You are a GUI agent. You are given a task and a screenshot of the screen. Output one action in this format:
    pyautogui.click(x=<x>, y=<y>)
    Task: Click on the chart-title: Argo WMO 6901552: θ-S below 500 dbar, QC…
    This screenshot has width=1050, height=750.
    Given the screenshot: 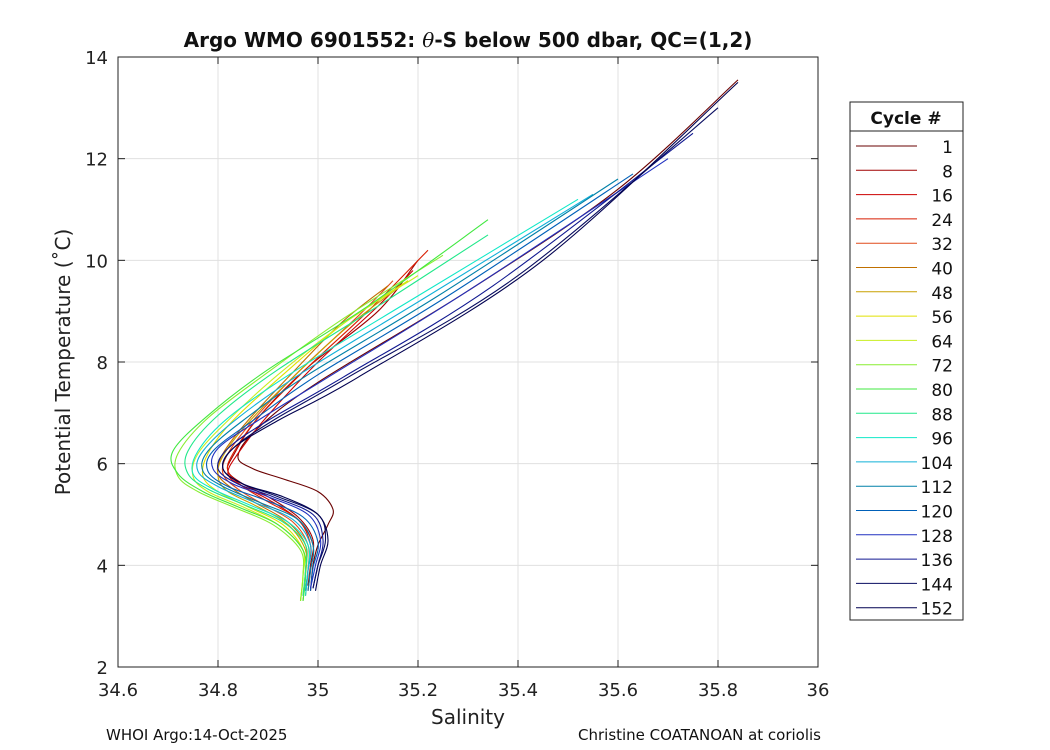 What is the action you would take?
    pyautogui.click(x=468, y=40)
    